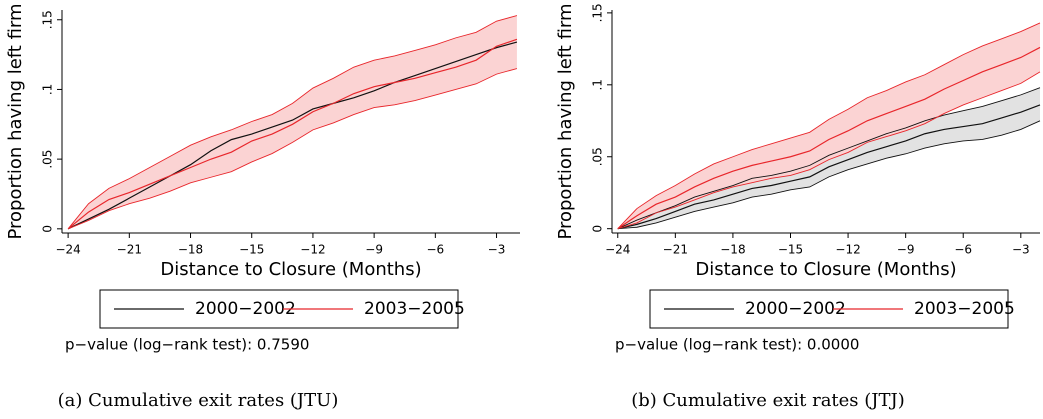 The height and width of the screenshot is (419, 1043). What do you see at coordinates (829, 175) in the screenshot?
I see `band-lower` at bounding box center [829, 175].